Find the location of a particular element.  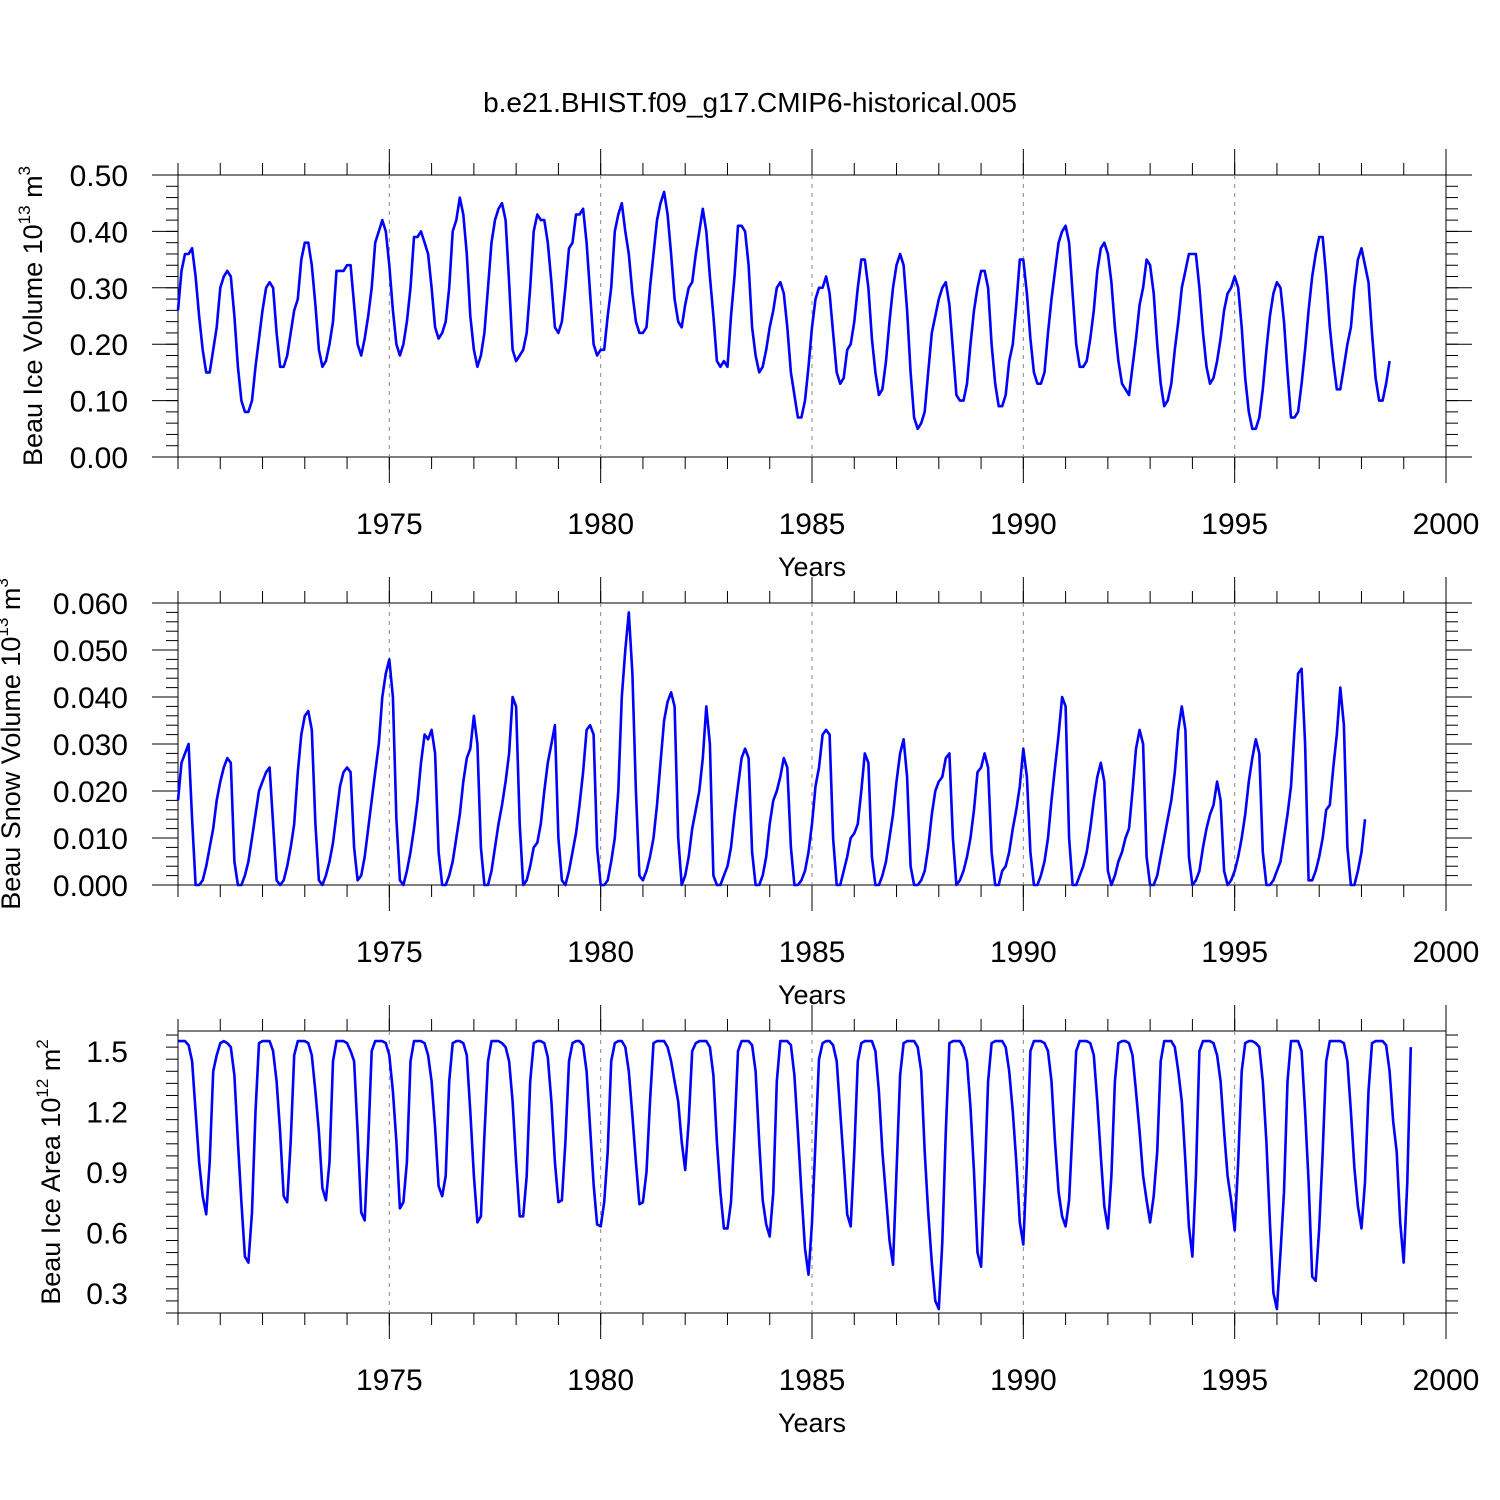

ice-area-ytick-label: 1.5 is located at coordinates (107, 1052).